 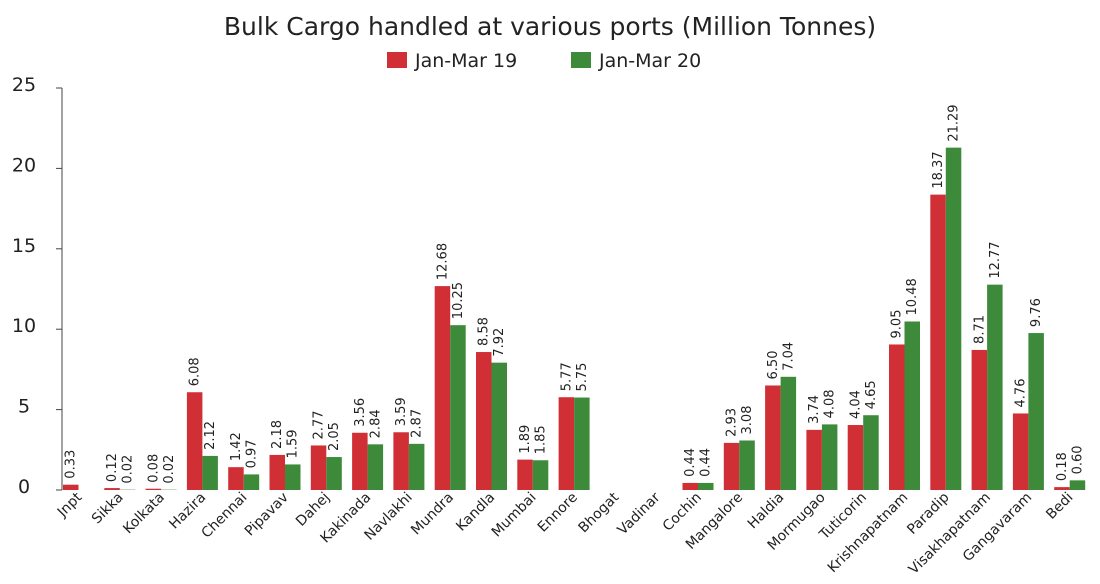 I want to click on value-label-bedi-jan-mar-20: 0.60, so click(x=1077, y=459).